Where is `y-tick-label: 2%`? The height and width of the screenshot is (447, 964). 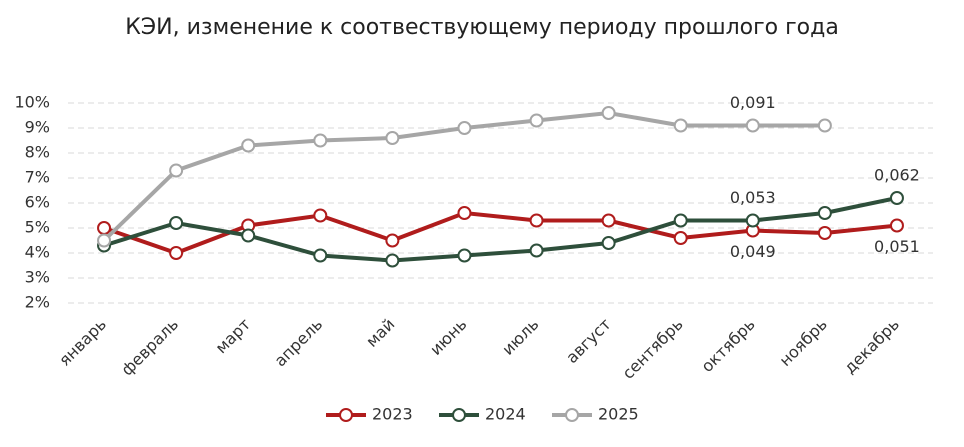 y-tick-label: 2% is located at coordinates (37, 302).